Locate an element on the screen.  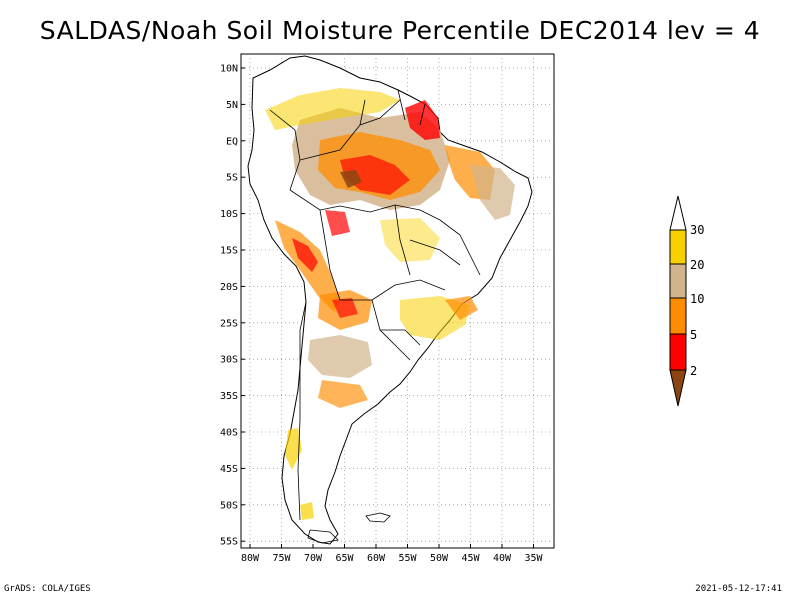
colorbar-label-10: 10 is located at coordinates (697, 299).